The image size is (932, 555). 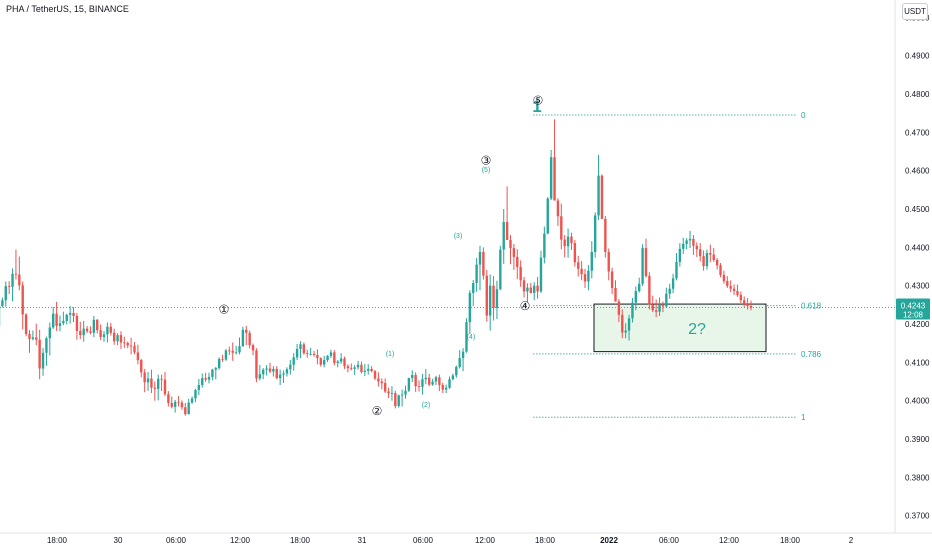 What do you see at coordinates (917, 477) in the screenshot?
I see `y-tick-label: 0.3800` at bounding box center [917, 477].